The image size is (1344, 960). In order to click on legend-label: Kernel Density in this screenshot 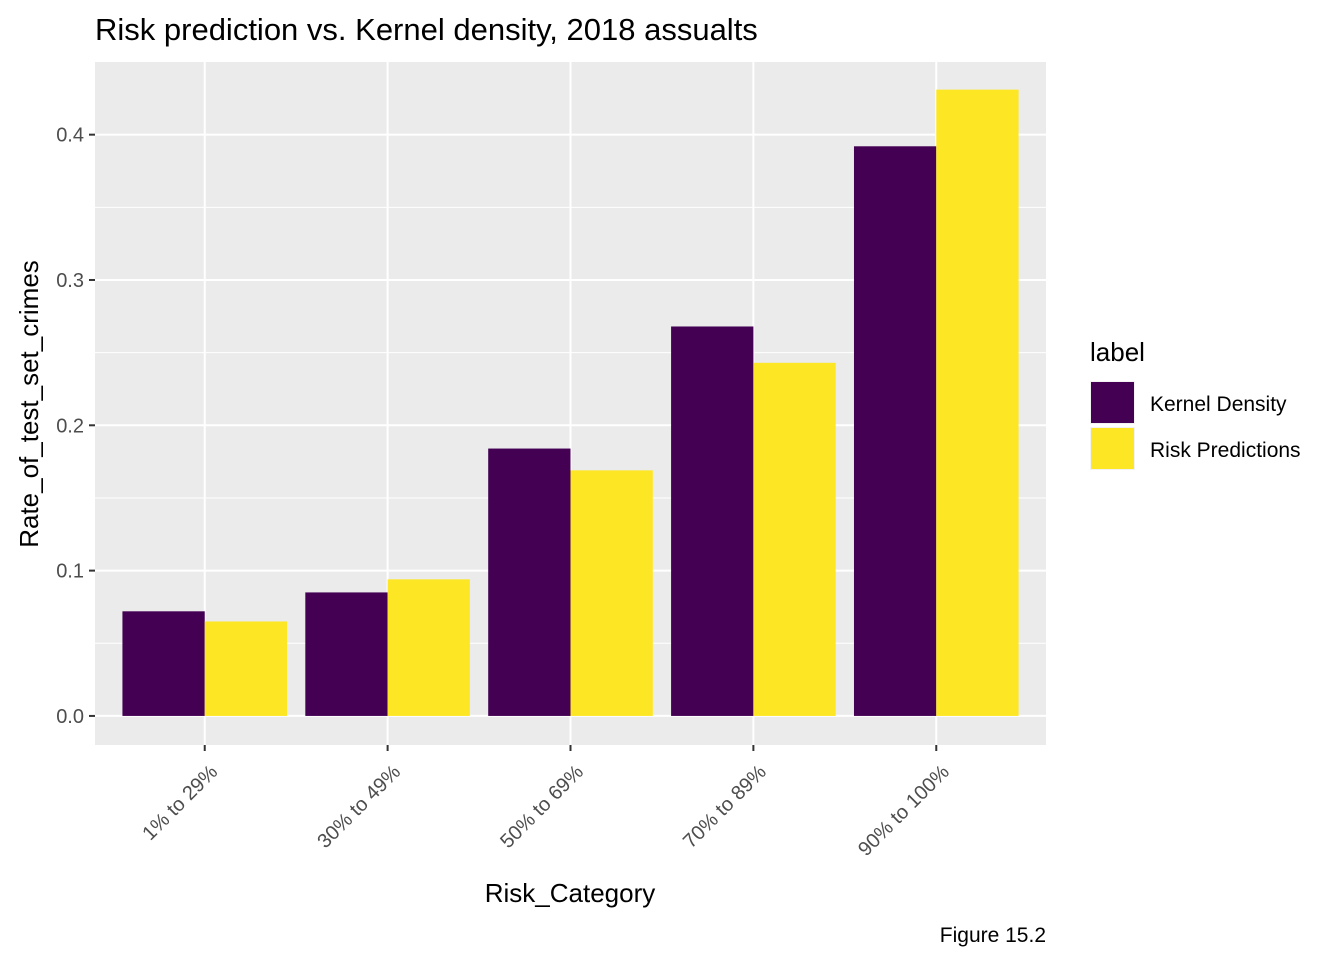, I will do `click(1218, 404)`.